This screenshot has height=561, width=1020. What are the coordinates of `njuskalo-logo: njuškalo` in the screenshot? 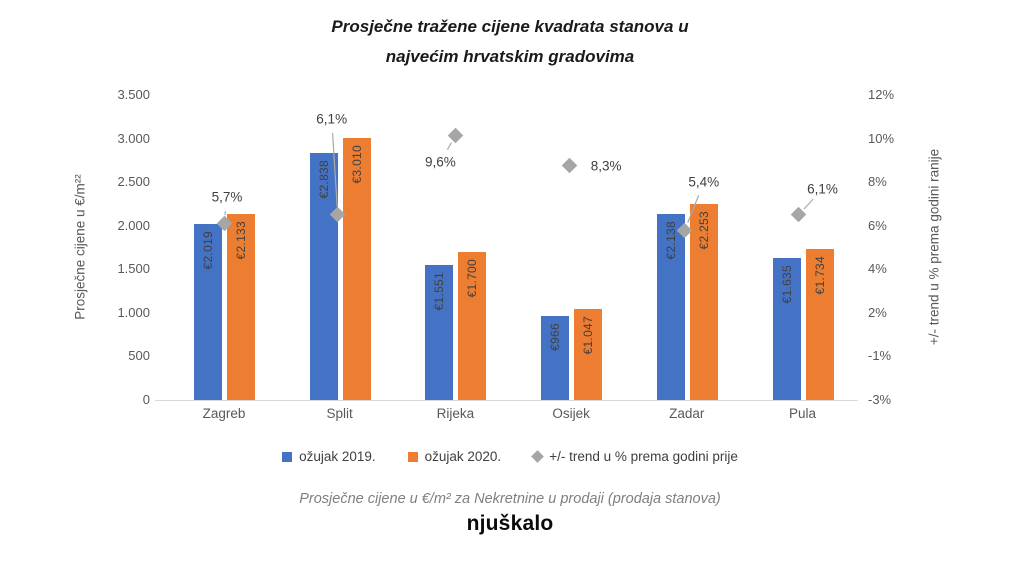 It's located at (510, 523).